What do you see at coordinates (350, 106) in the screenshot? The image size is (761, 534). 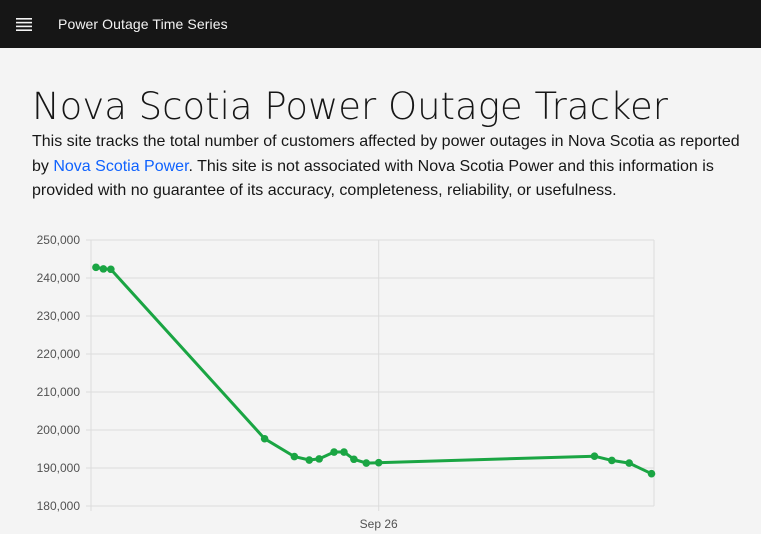 I see `page-title: Nova Scotia Power Outage Tracker` at bounding box center [350, 106].